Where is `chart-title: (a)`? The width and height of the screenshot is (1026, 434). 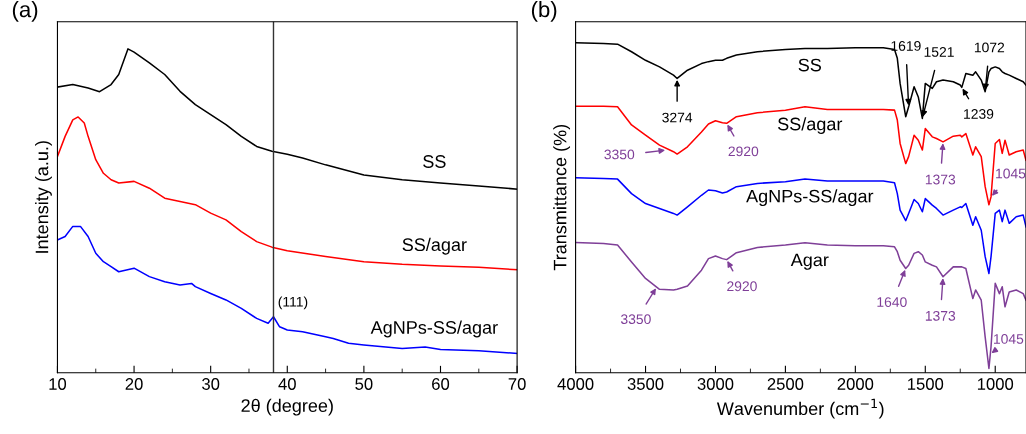
chart-title: (a) is located at coordinates (25, 11).